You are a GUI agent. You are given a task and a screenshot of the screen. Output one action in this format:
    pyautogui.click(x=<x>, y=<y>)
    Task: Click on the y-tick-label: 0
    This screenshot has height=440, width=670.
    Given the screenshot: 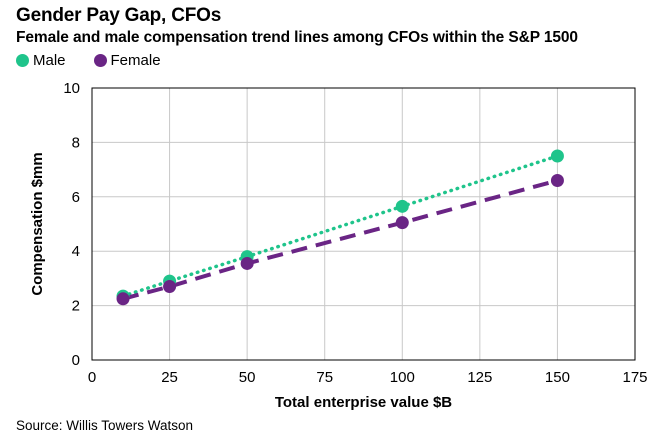 What is the action you would take?
    pyautogui.click(x=76, y=360)
    